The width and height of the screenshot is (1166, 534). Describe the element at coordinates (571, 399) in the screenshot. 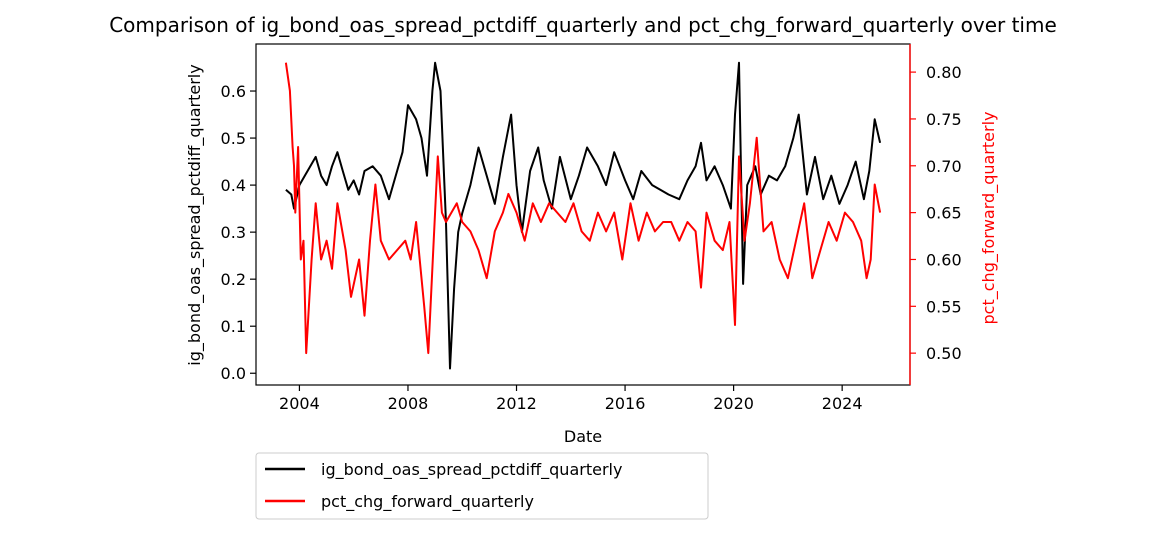

I see `x-axis-ticks: 2004 2008 2012 2016 2020 2024` at that location.